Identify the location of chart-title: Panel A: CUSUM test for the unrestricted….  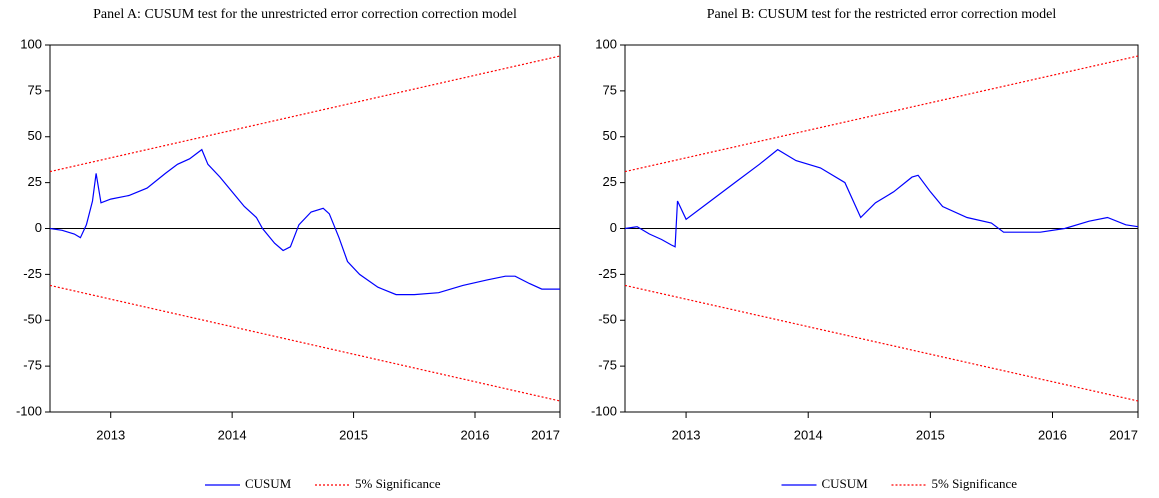
(305, 14).